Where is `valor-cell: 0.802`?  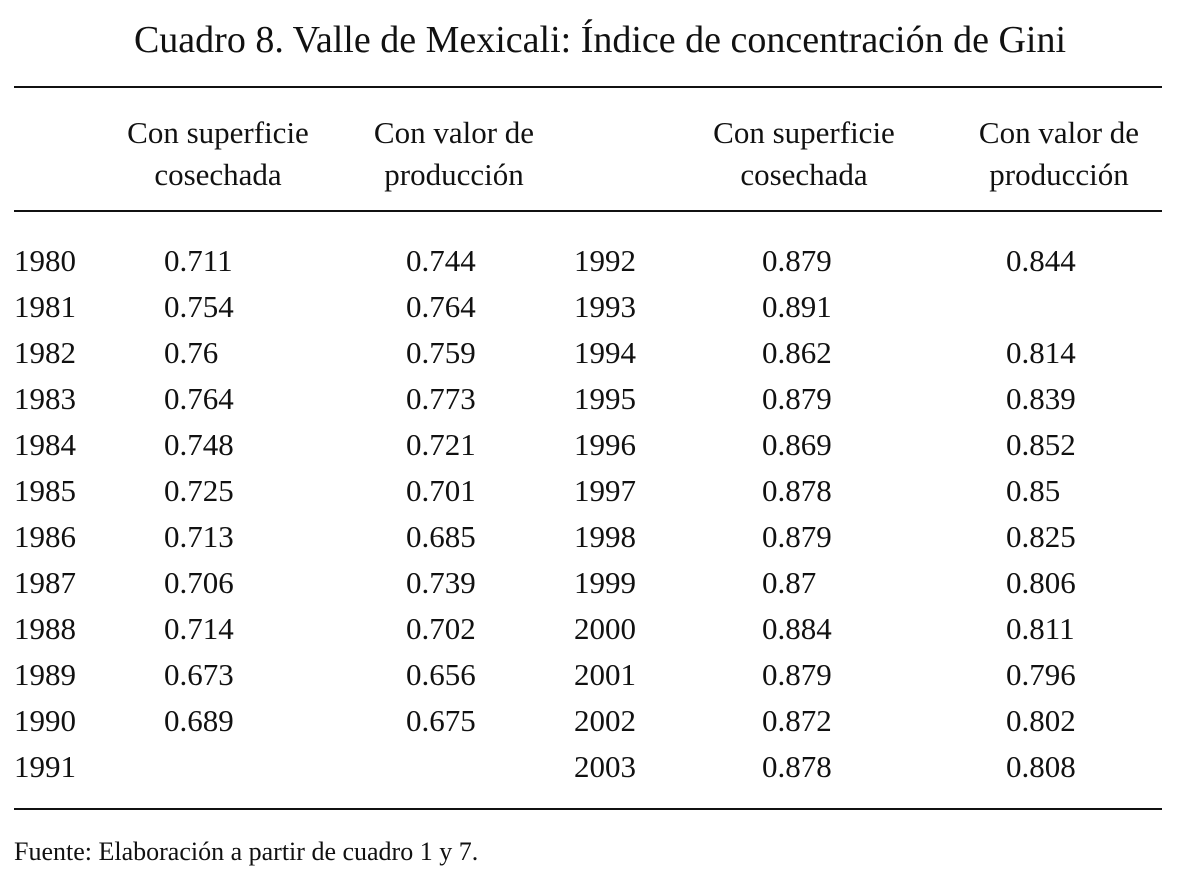 valor-cell: 0.802 is located at coordinates (1041, 720).